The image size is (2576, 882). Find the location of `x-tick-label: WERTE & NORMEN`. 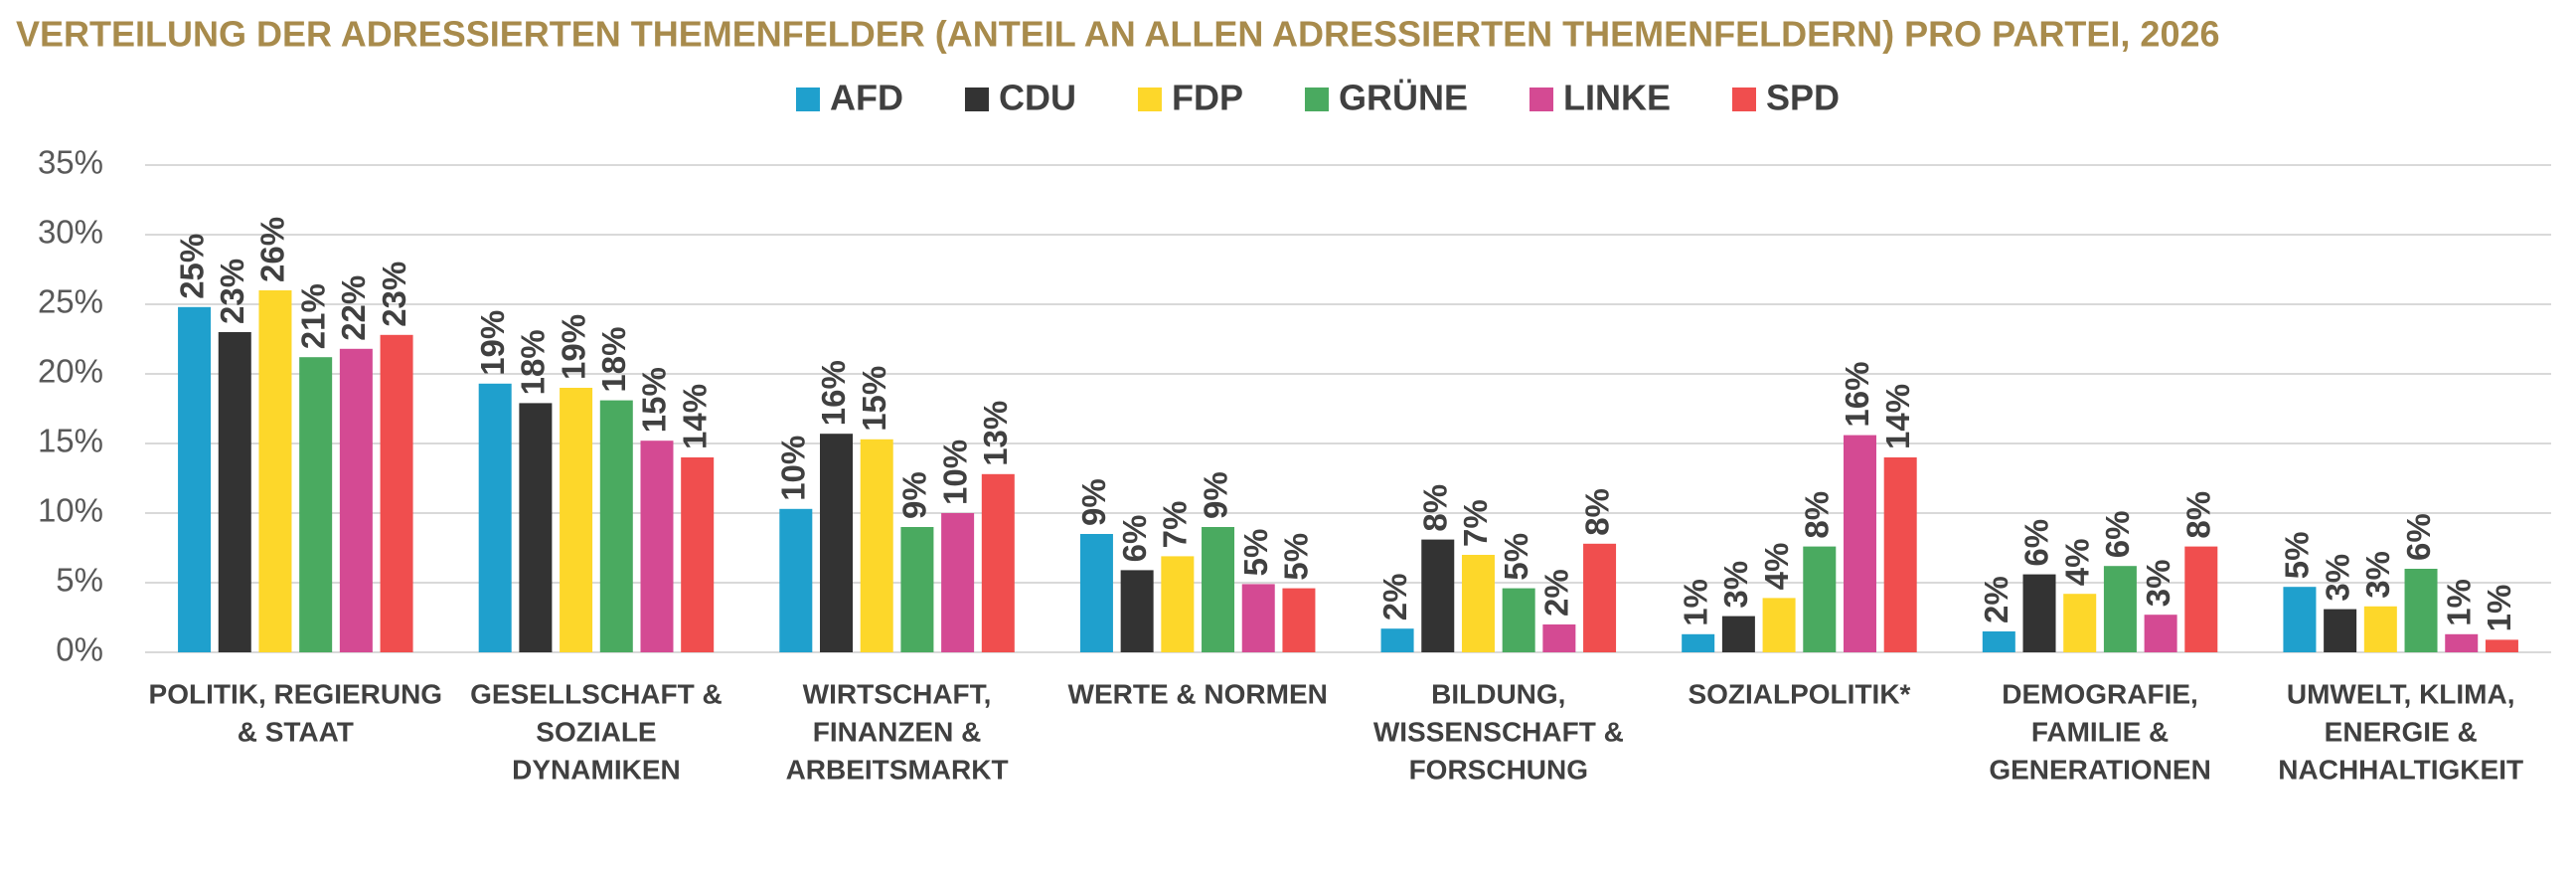

x-tick-label: WERTE & NORMEN is located at coordinates (1198, 693).